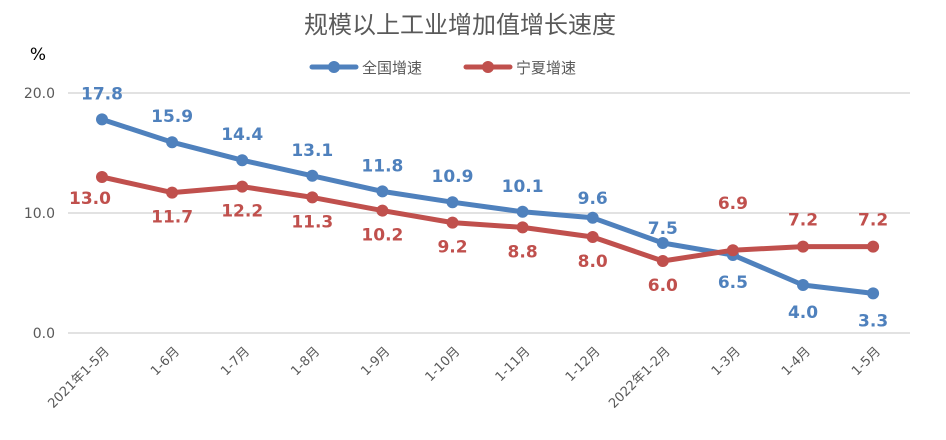 This screenshot has width=946, height=440. What do you see at coordinates (796, 361) in the screenshot?
I see `x-tick-label: 1-4月` at bounding box center [796, 361].